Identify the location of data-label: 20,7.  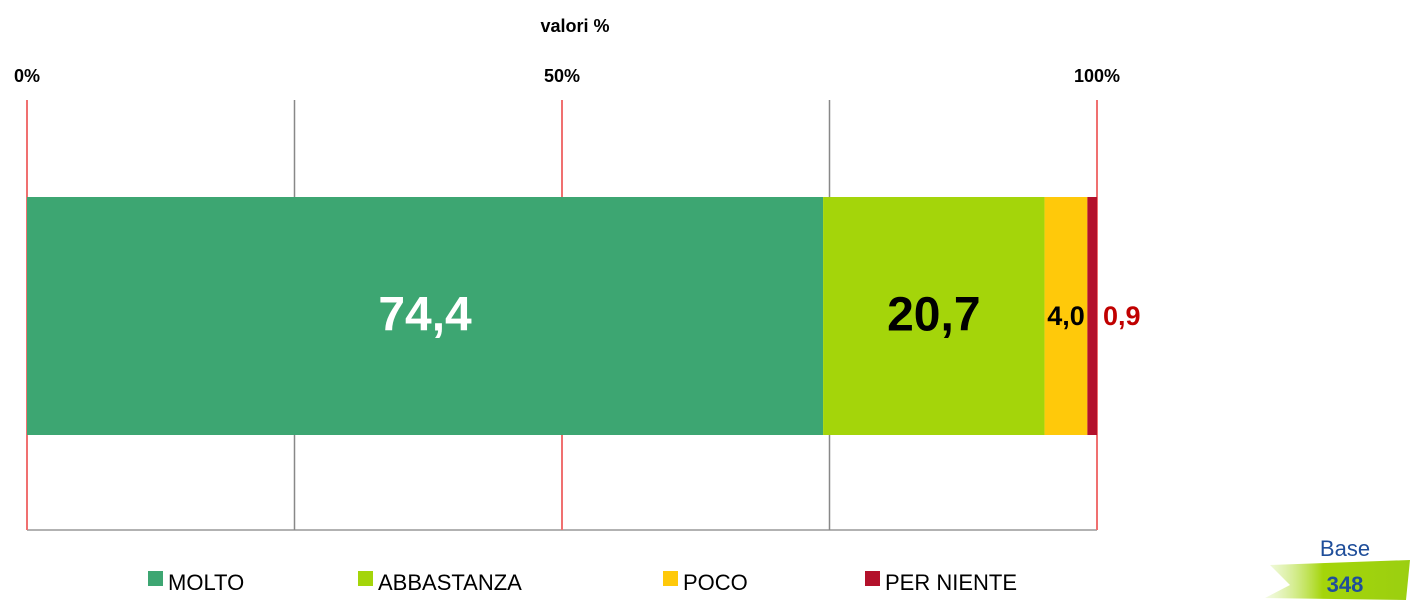
(933, 315).